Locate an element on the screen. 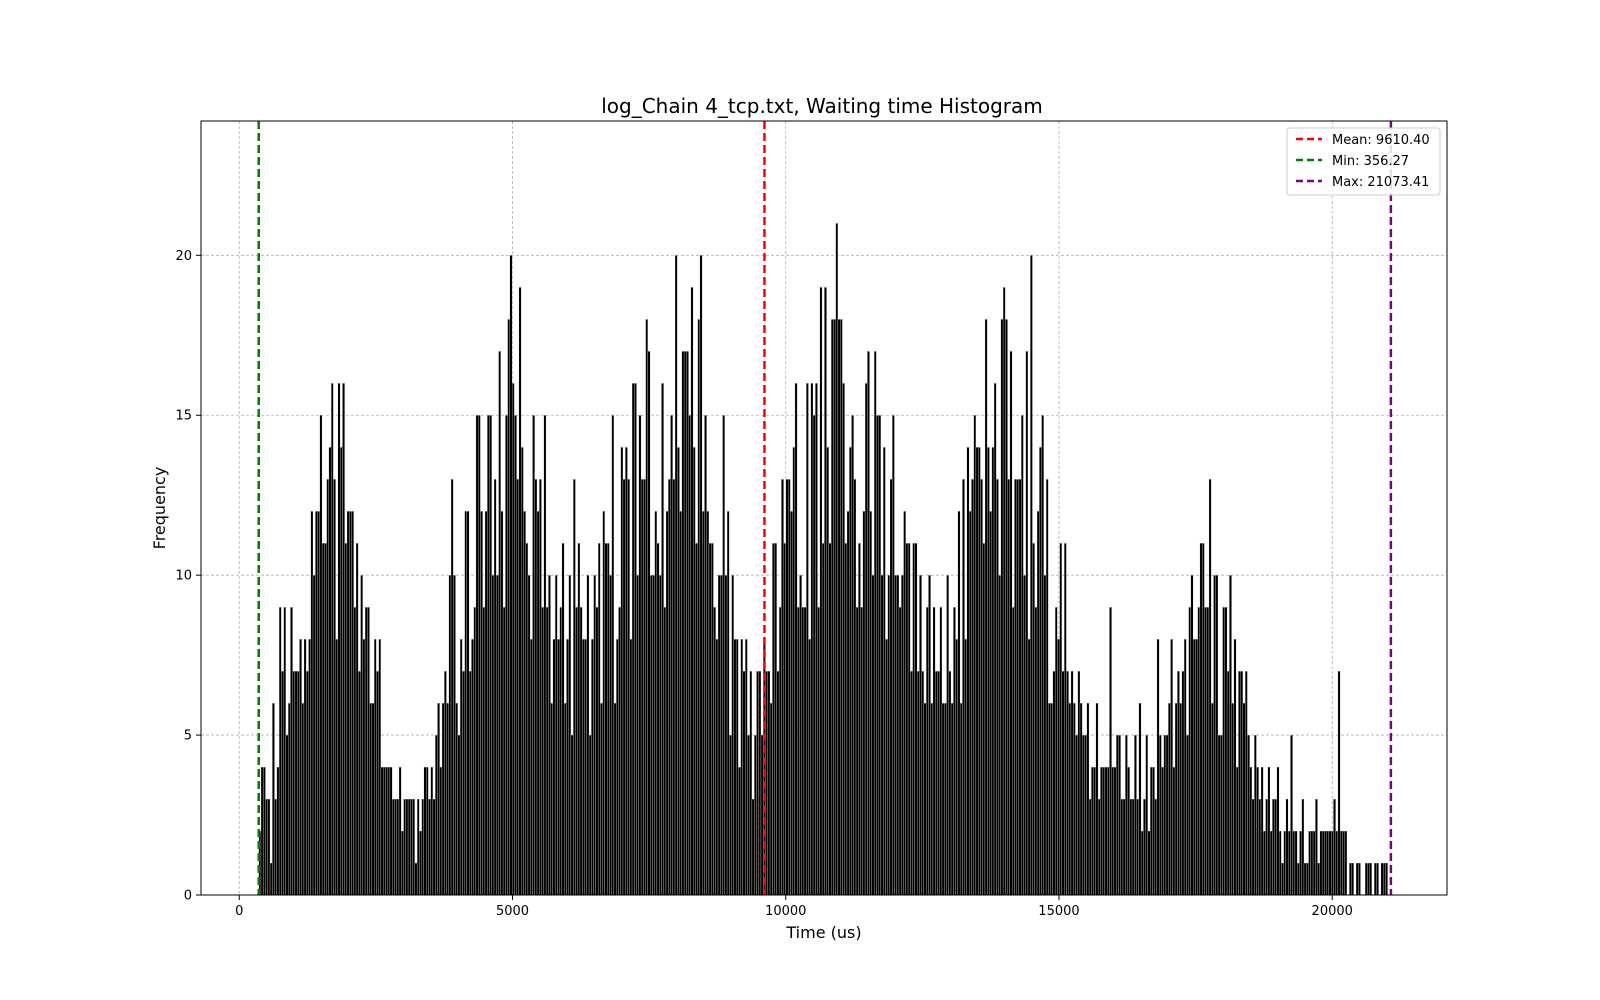  x-tick-label: 5000 is located at coordinates (512, 911).